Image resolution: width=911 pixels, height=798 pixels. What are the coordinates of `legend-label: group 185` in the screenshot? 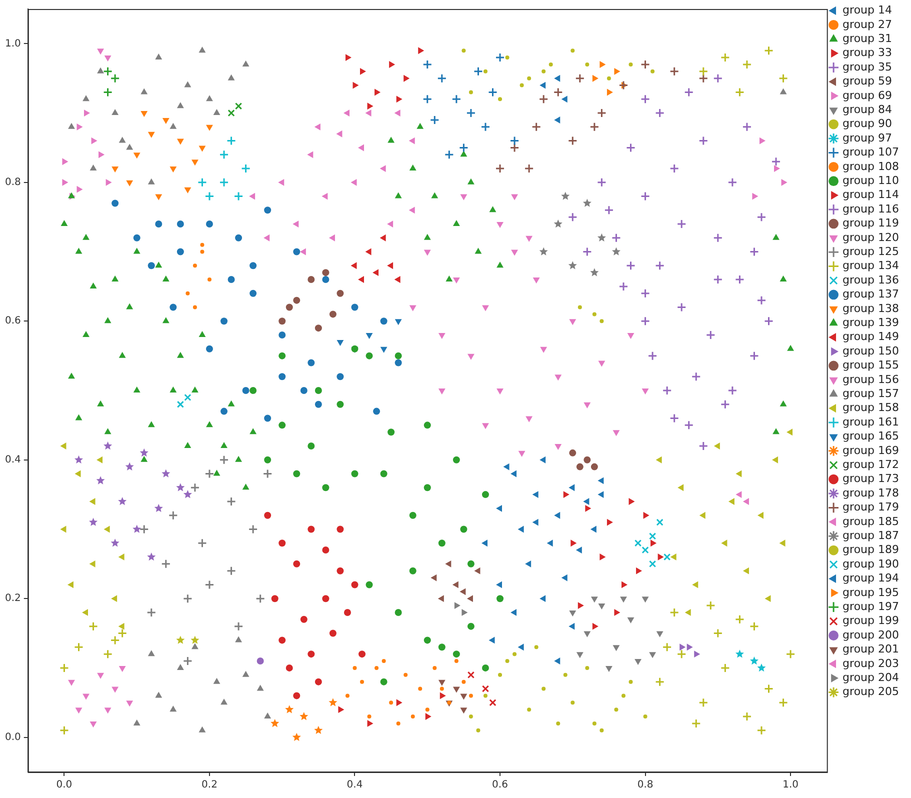 It's located at (871, 521).